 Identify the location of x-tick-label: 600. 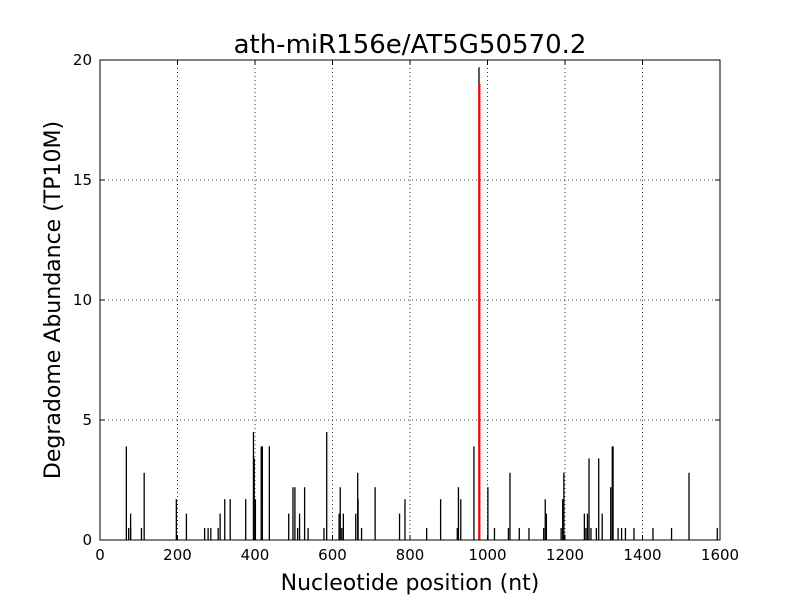
(332, 555).